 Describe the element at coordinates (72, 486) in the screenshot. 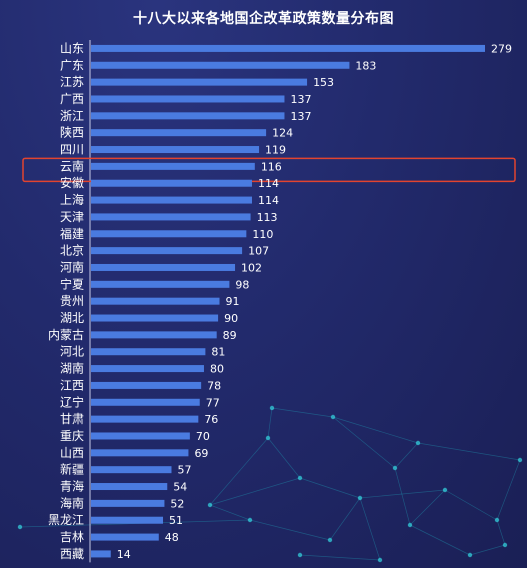

I see `category-label: 青海` at that location.